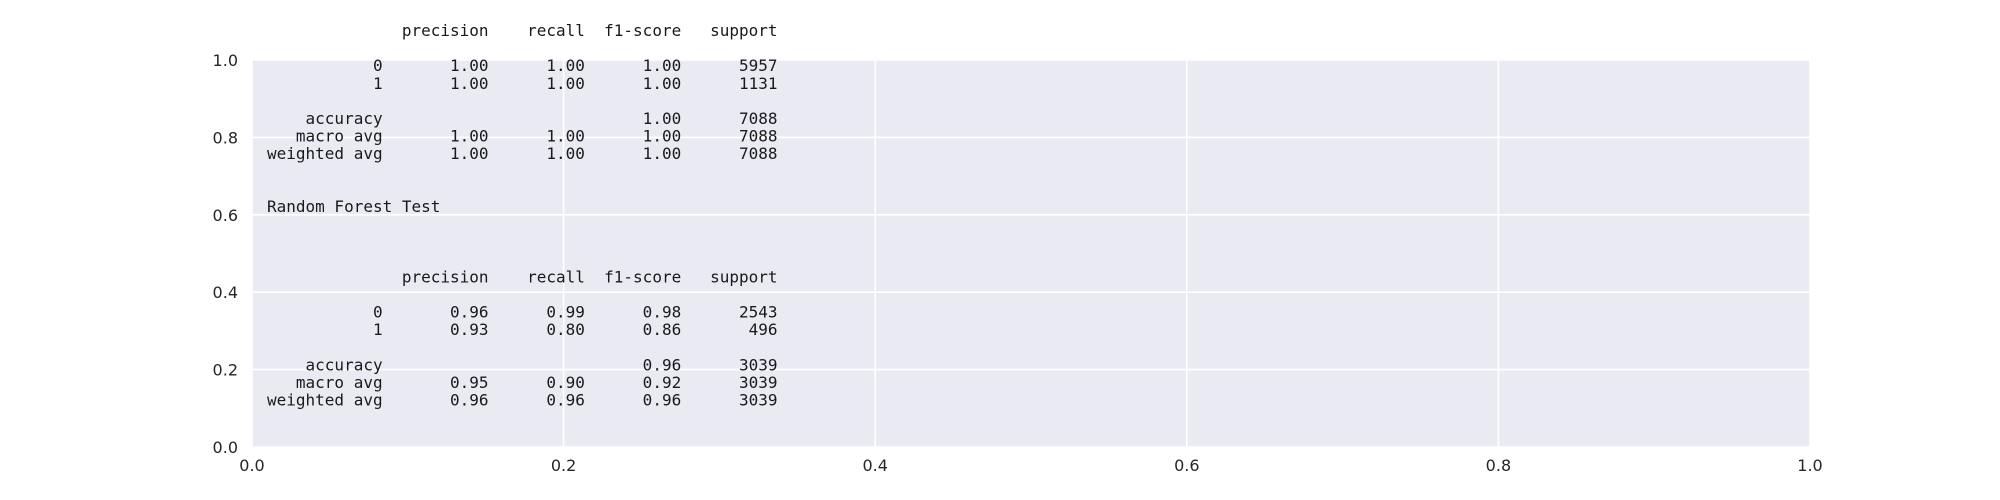 This screenshot has height=500, width=2000. Describe the element at coordinates (522, 312) in the screenshot. I see `report-line: 0 0.96 0.99 0.98 2543` at that location.